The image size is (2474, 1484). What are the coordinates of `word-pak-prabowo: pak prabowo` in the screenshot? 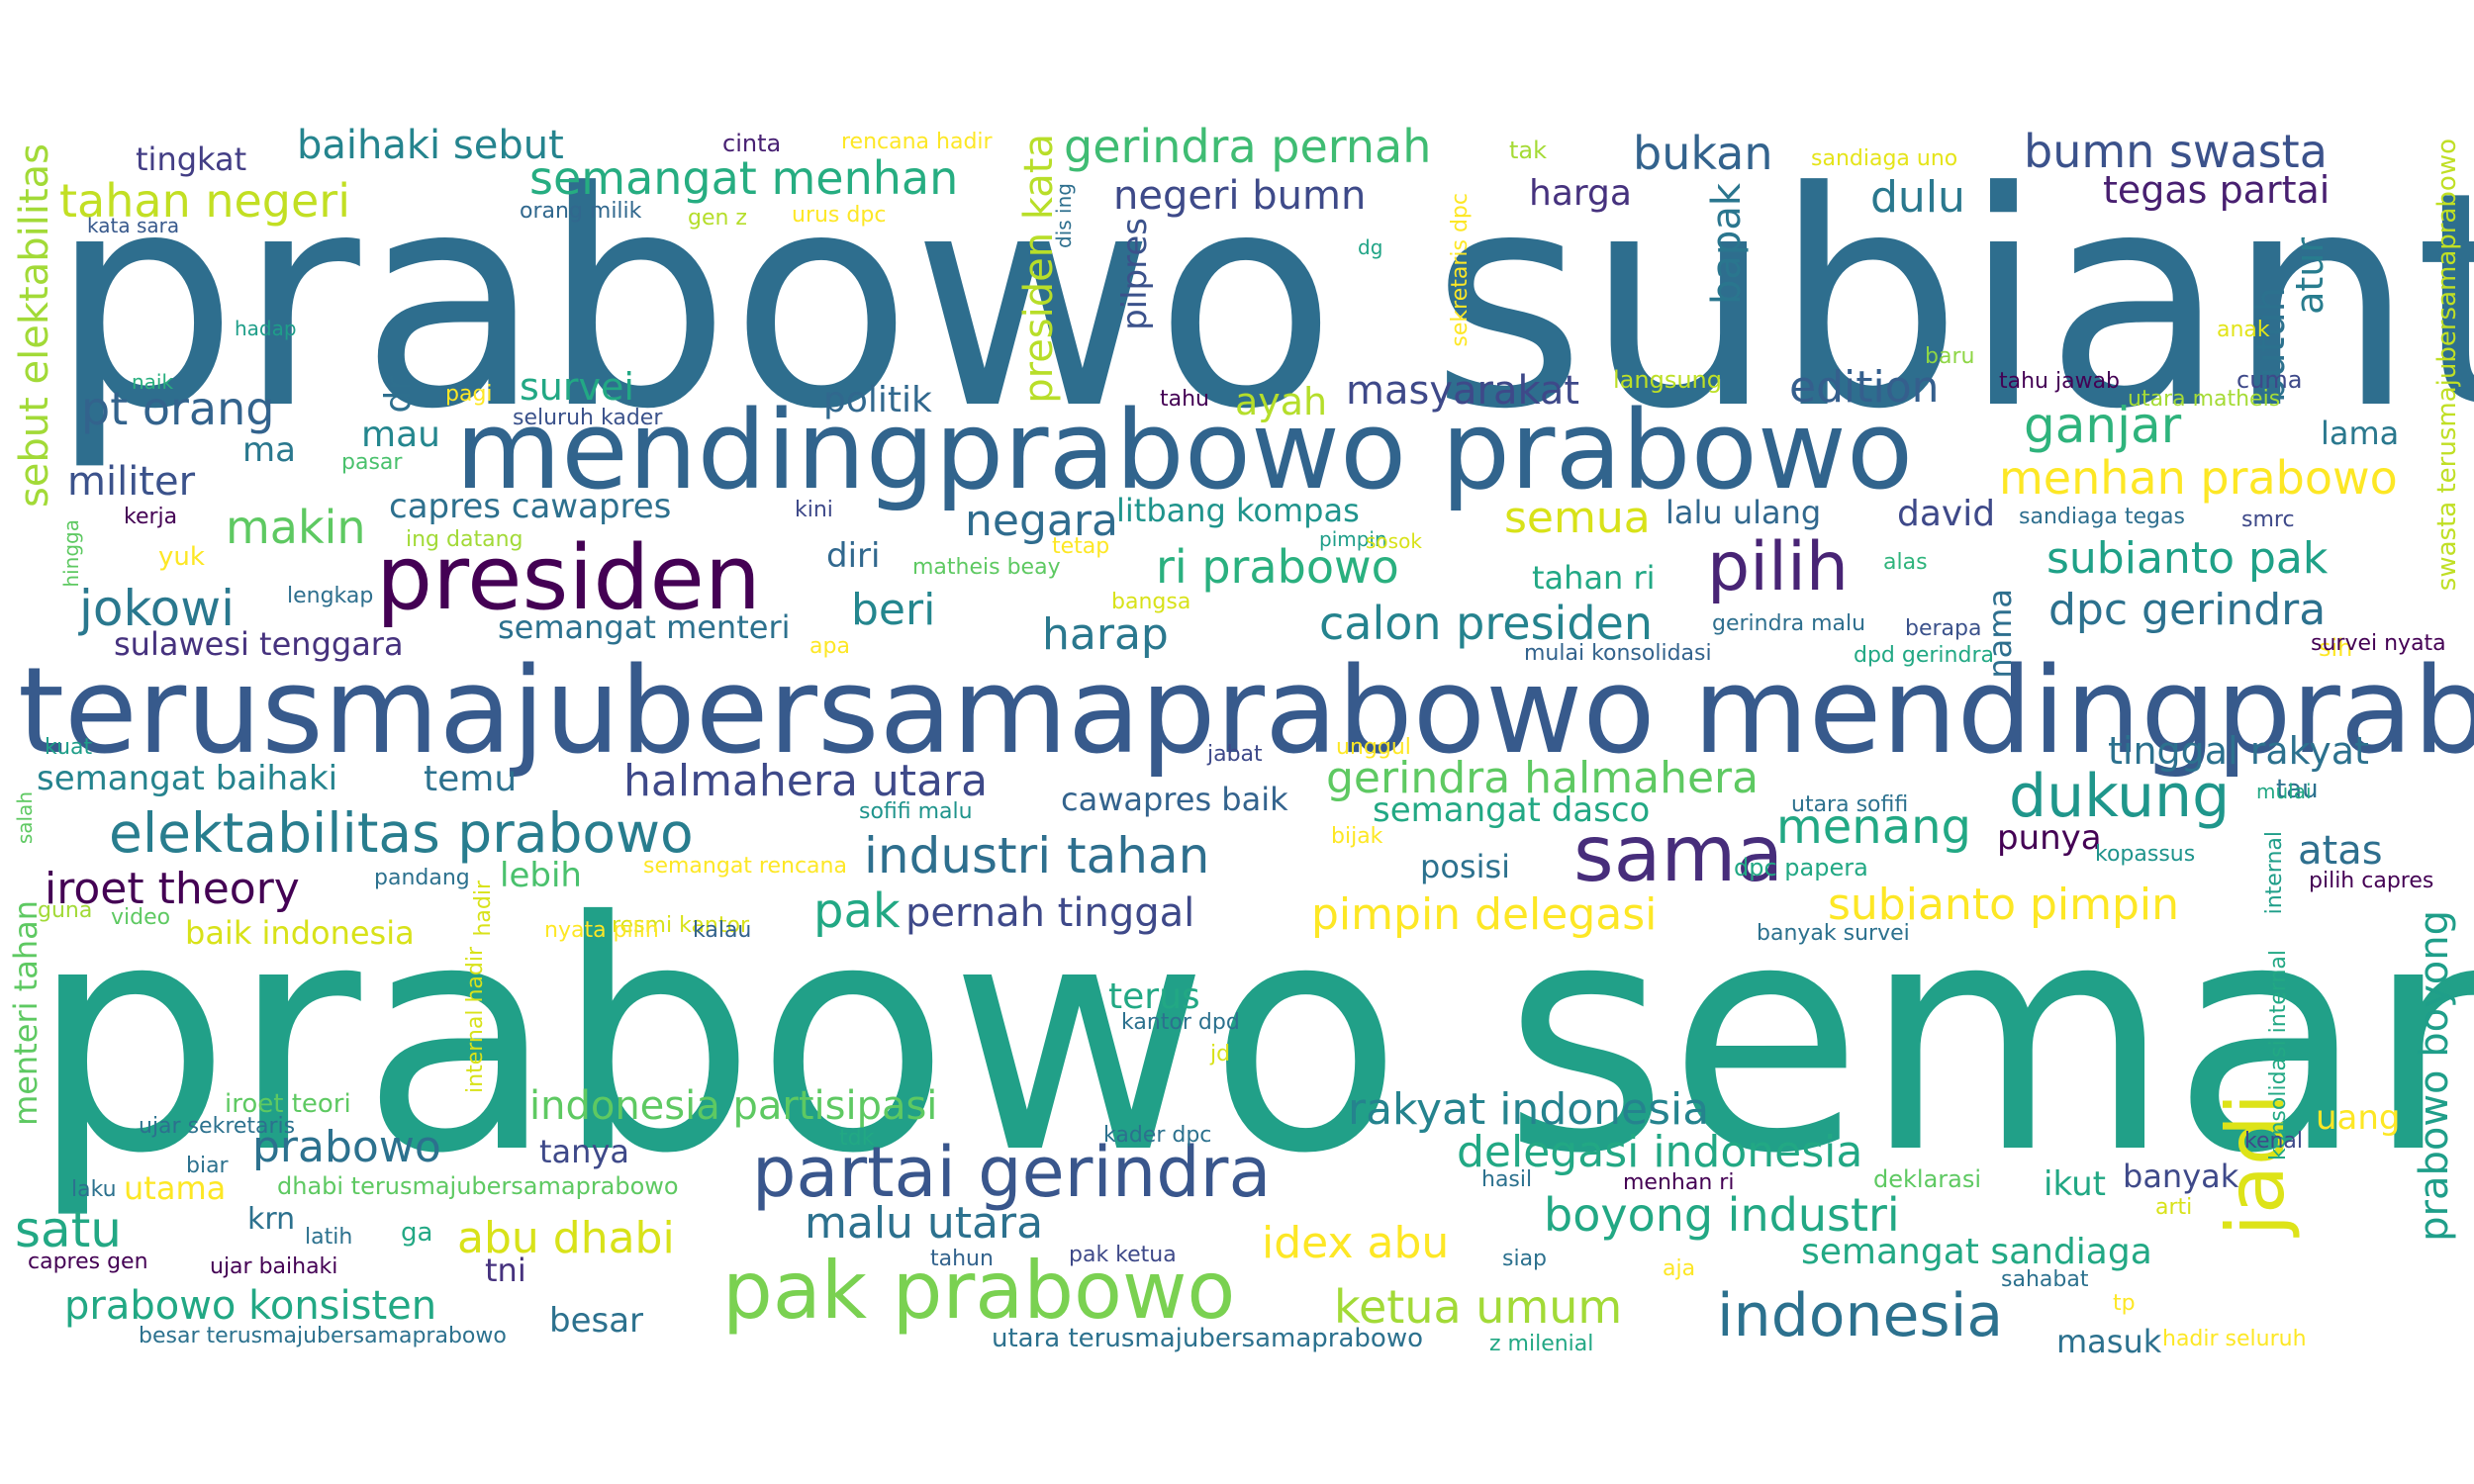 It's located at (979, 1291).